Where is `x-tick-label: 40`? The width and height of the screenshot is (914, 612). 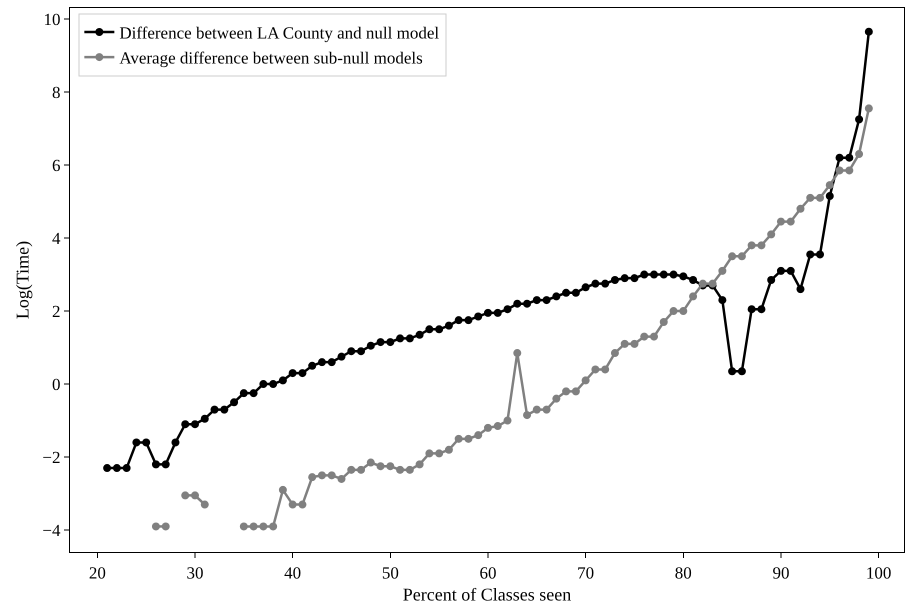
x-tick-label: 40 is located at coordinates (293, 573).